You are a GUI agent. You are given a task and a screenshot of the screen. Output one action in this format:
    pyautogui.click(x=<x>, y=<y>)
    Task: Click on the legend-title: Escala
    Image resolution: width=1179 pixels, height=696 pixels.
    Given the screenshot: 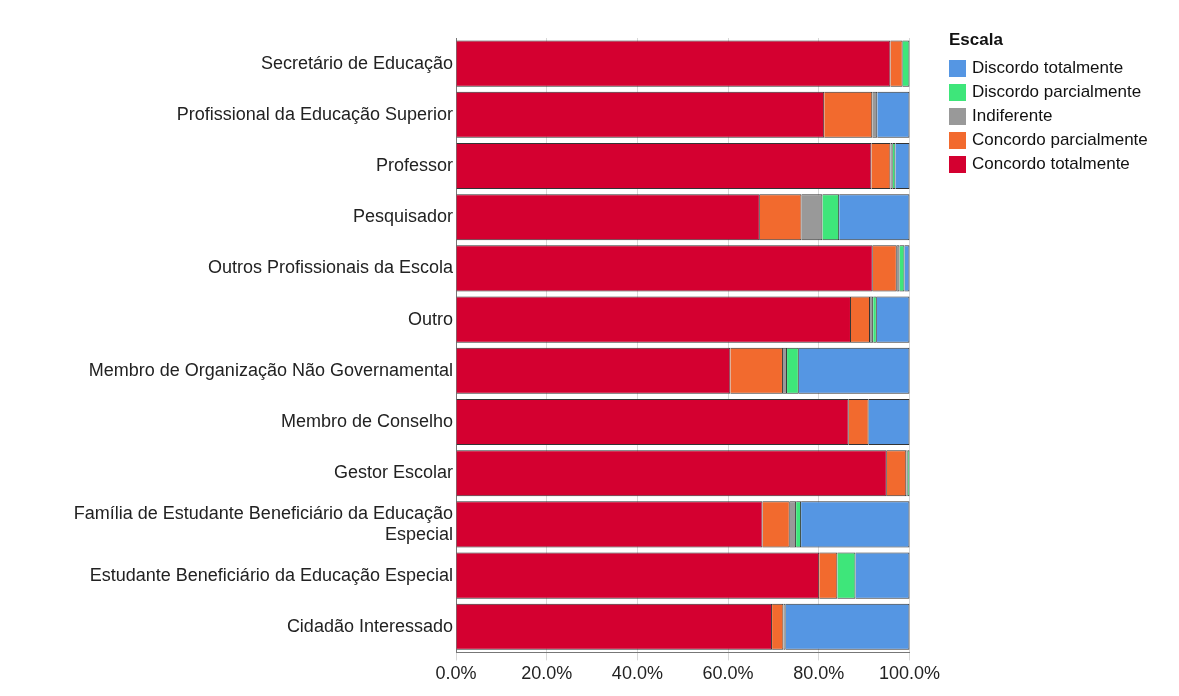 What is the action you would take?
    pyautogui.click(x=976, y=40)
    